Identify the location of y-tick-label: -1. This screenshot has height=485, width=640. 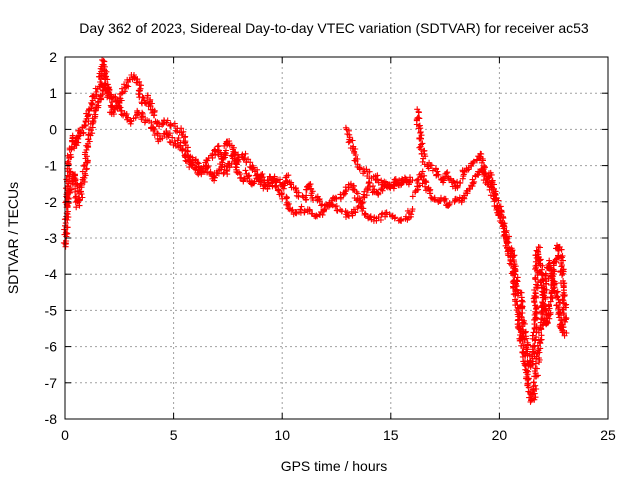
(51, 166).